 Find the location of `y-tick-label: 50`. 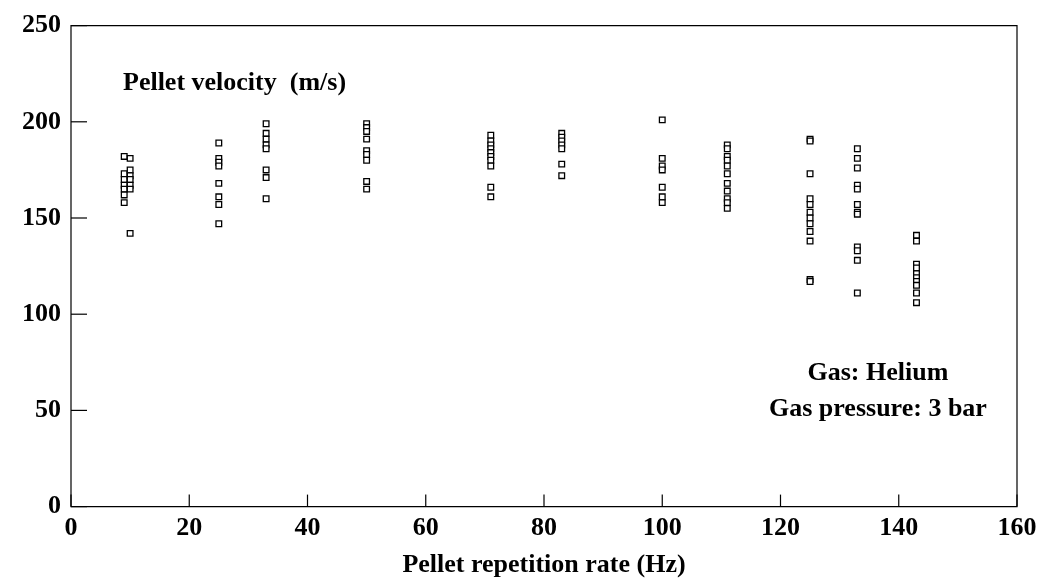

y-tick-label: 50 is located at coordinates (48, 409).